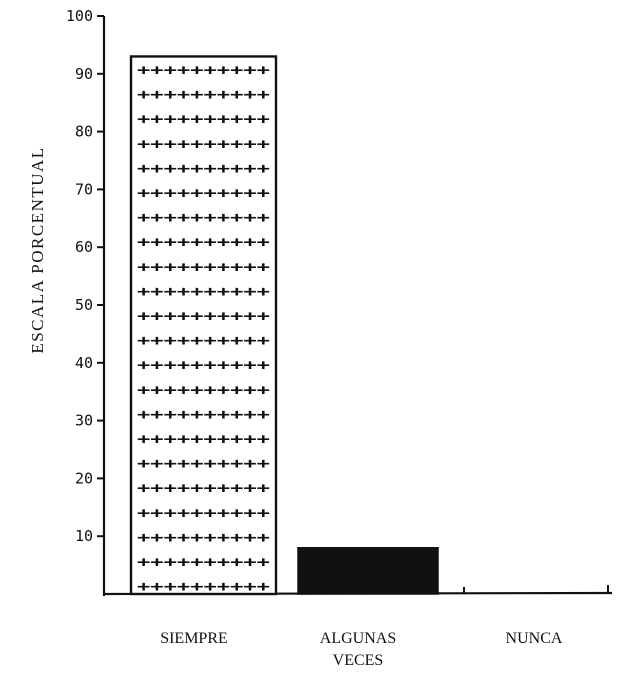 This screenshot has width=625, height=684. I want to click on y-tick-label: 40, so click(84, 363).